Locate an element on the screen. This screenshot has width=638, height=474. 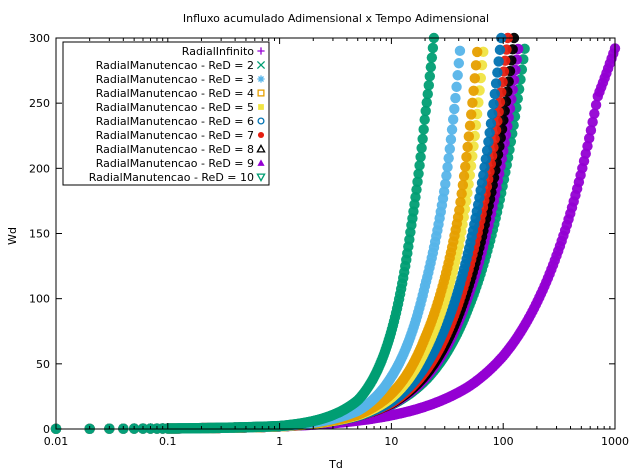
x-tick-label: 10 is located at coordinates (391, 441).